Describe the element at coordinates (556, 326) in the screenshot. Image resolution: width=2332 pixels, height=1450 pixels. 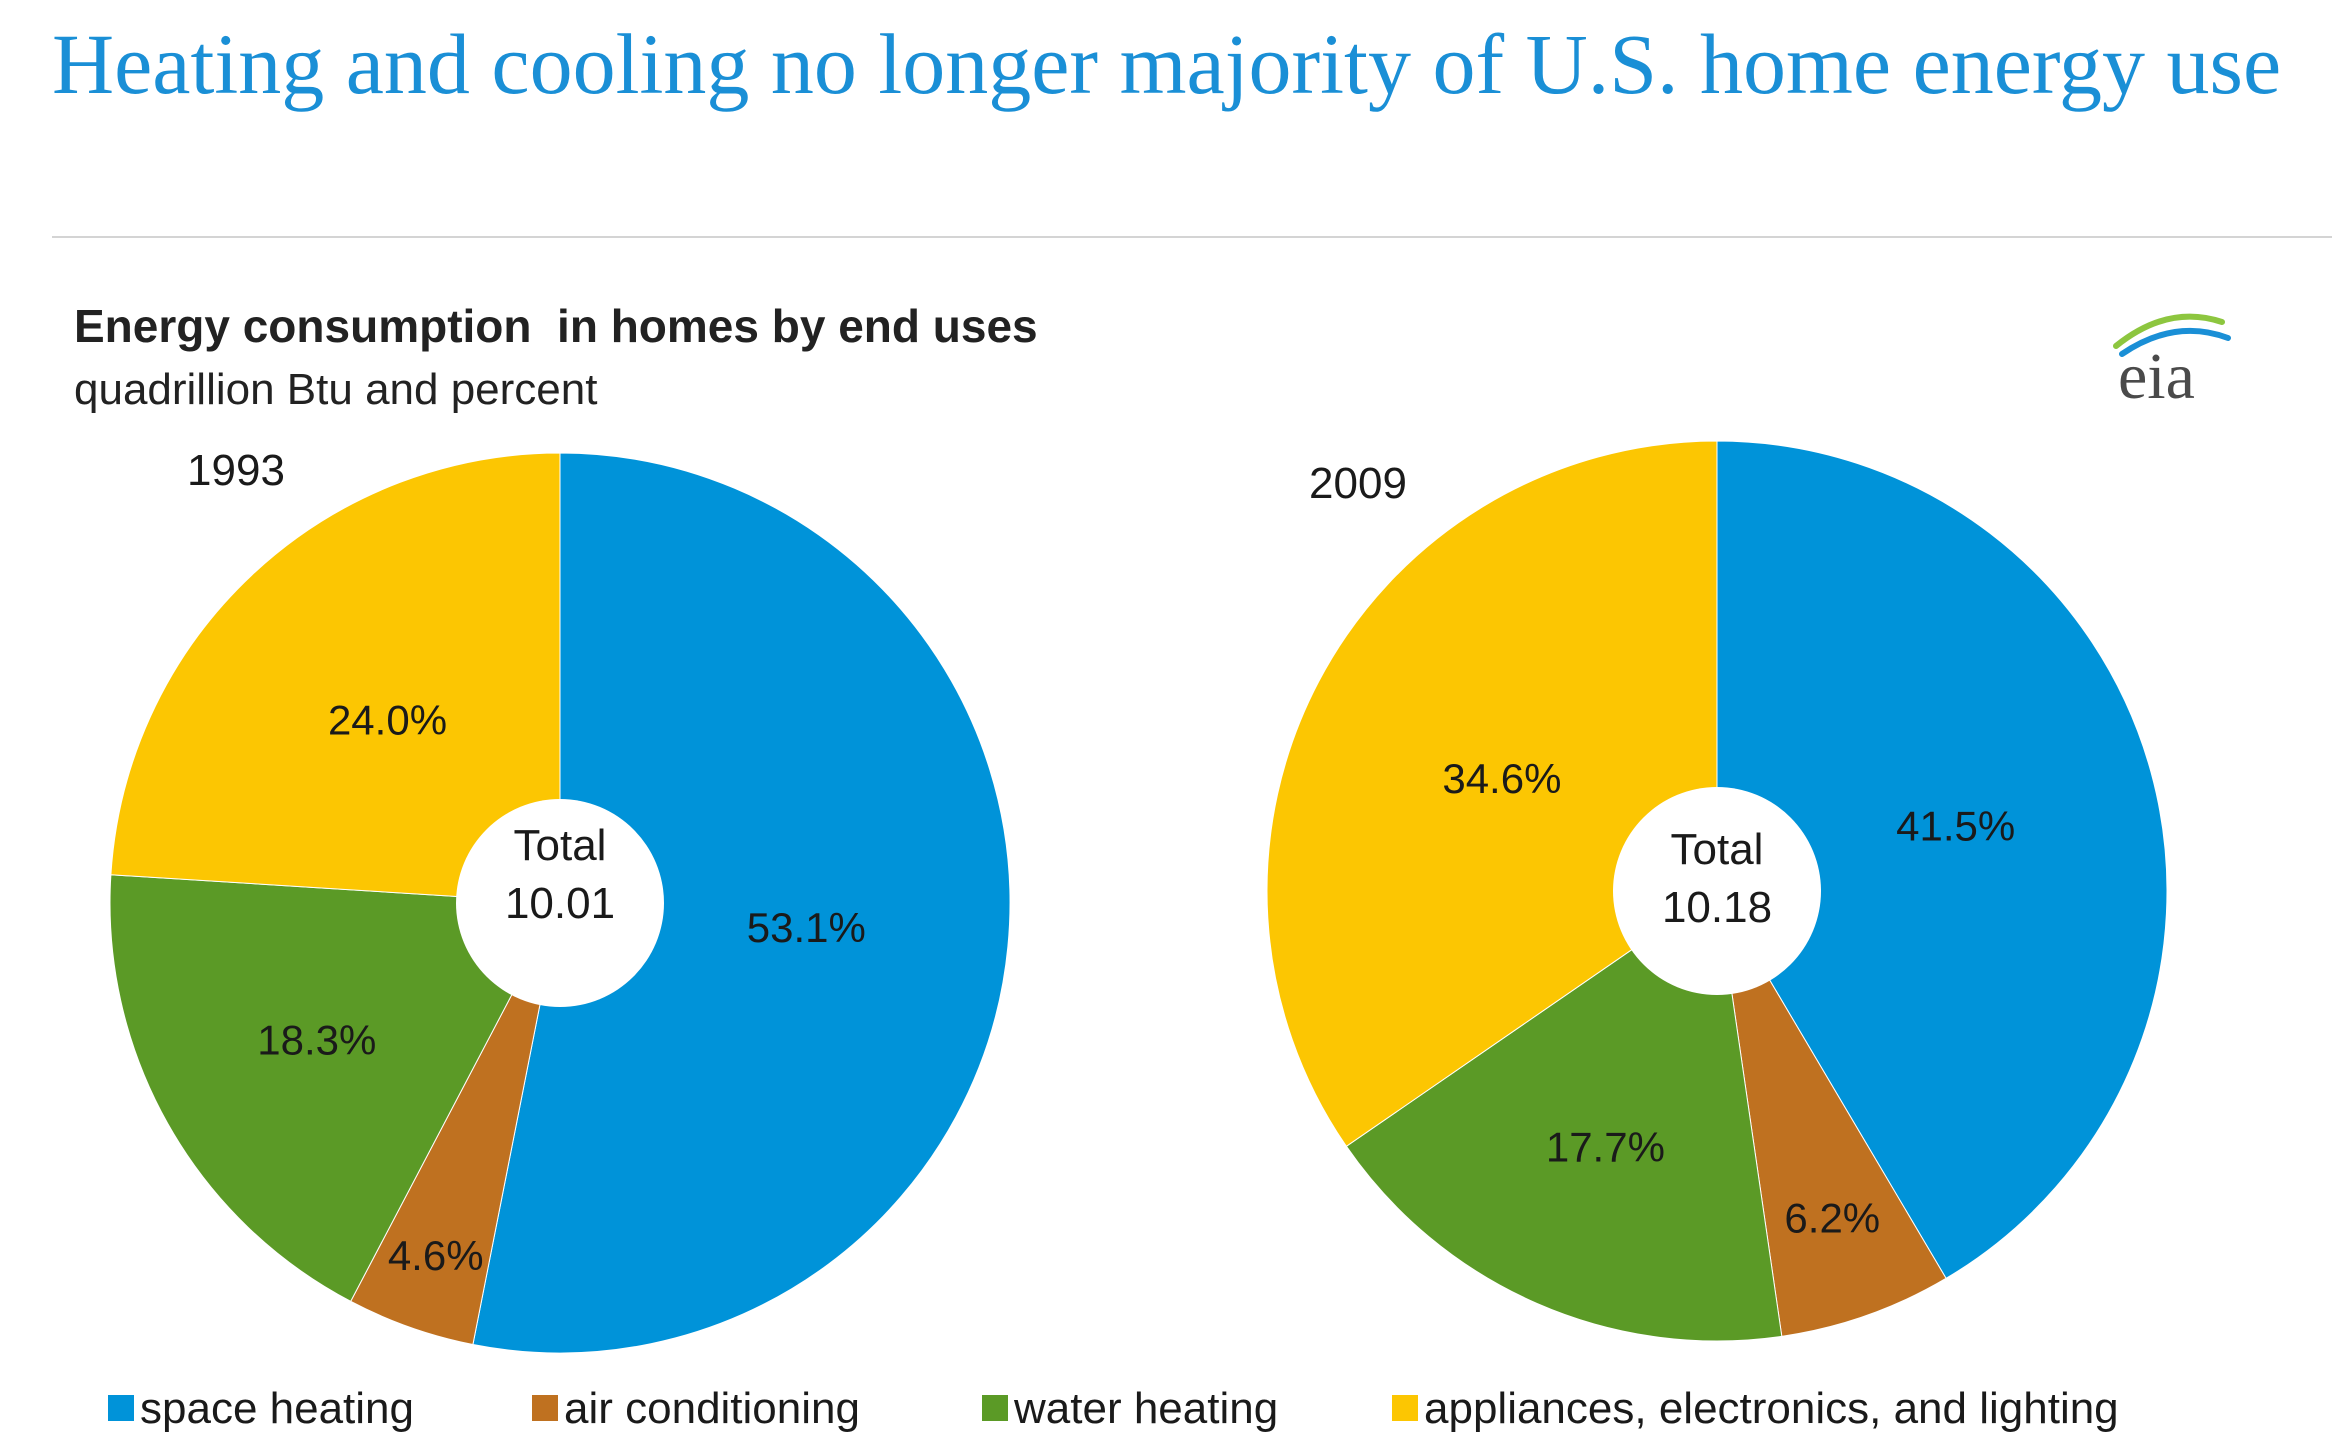
I see `chart-title: Energy consumption in homes by end uses` at that location.